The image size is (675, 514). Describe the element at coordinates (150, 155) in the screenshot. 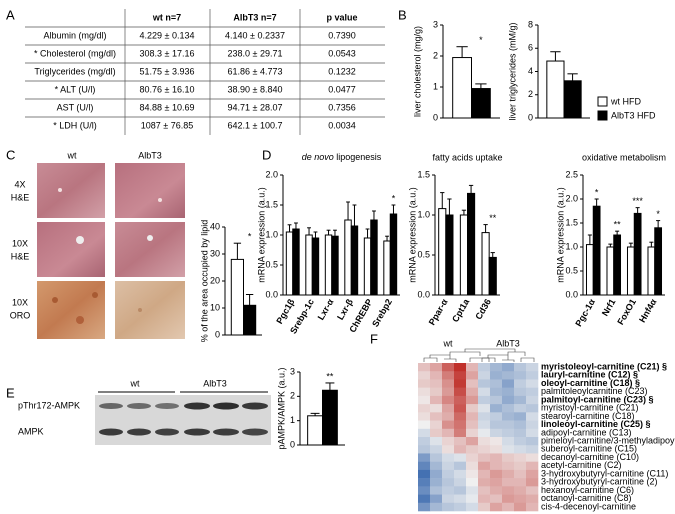

I see `column-label: AlbT3` at that location.